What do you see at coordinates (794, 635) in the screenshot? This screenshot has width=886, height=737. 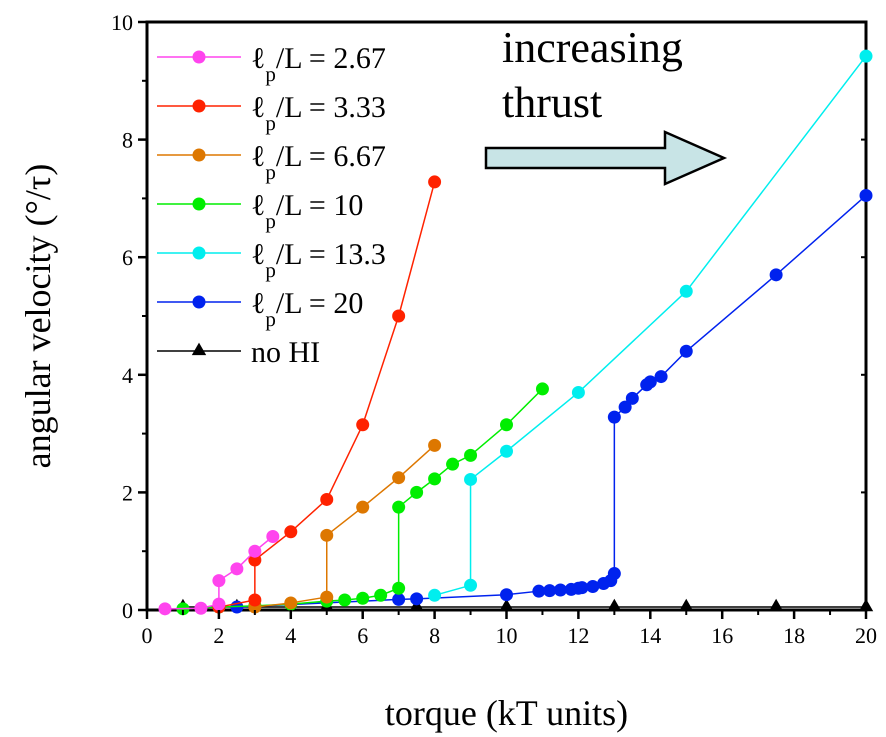 I see `x-tick-label: 18` at bounding box center [794, 635].